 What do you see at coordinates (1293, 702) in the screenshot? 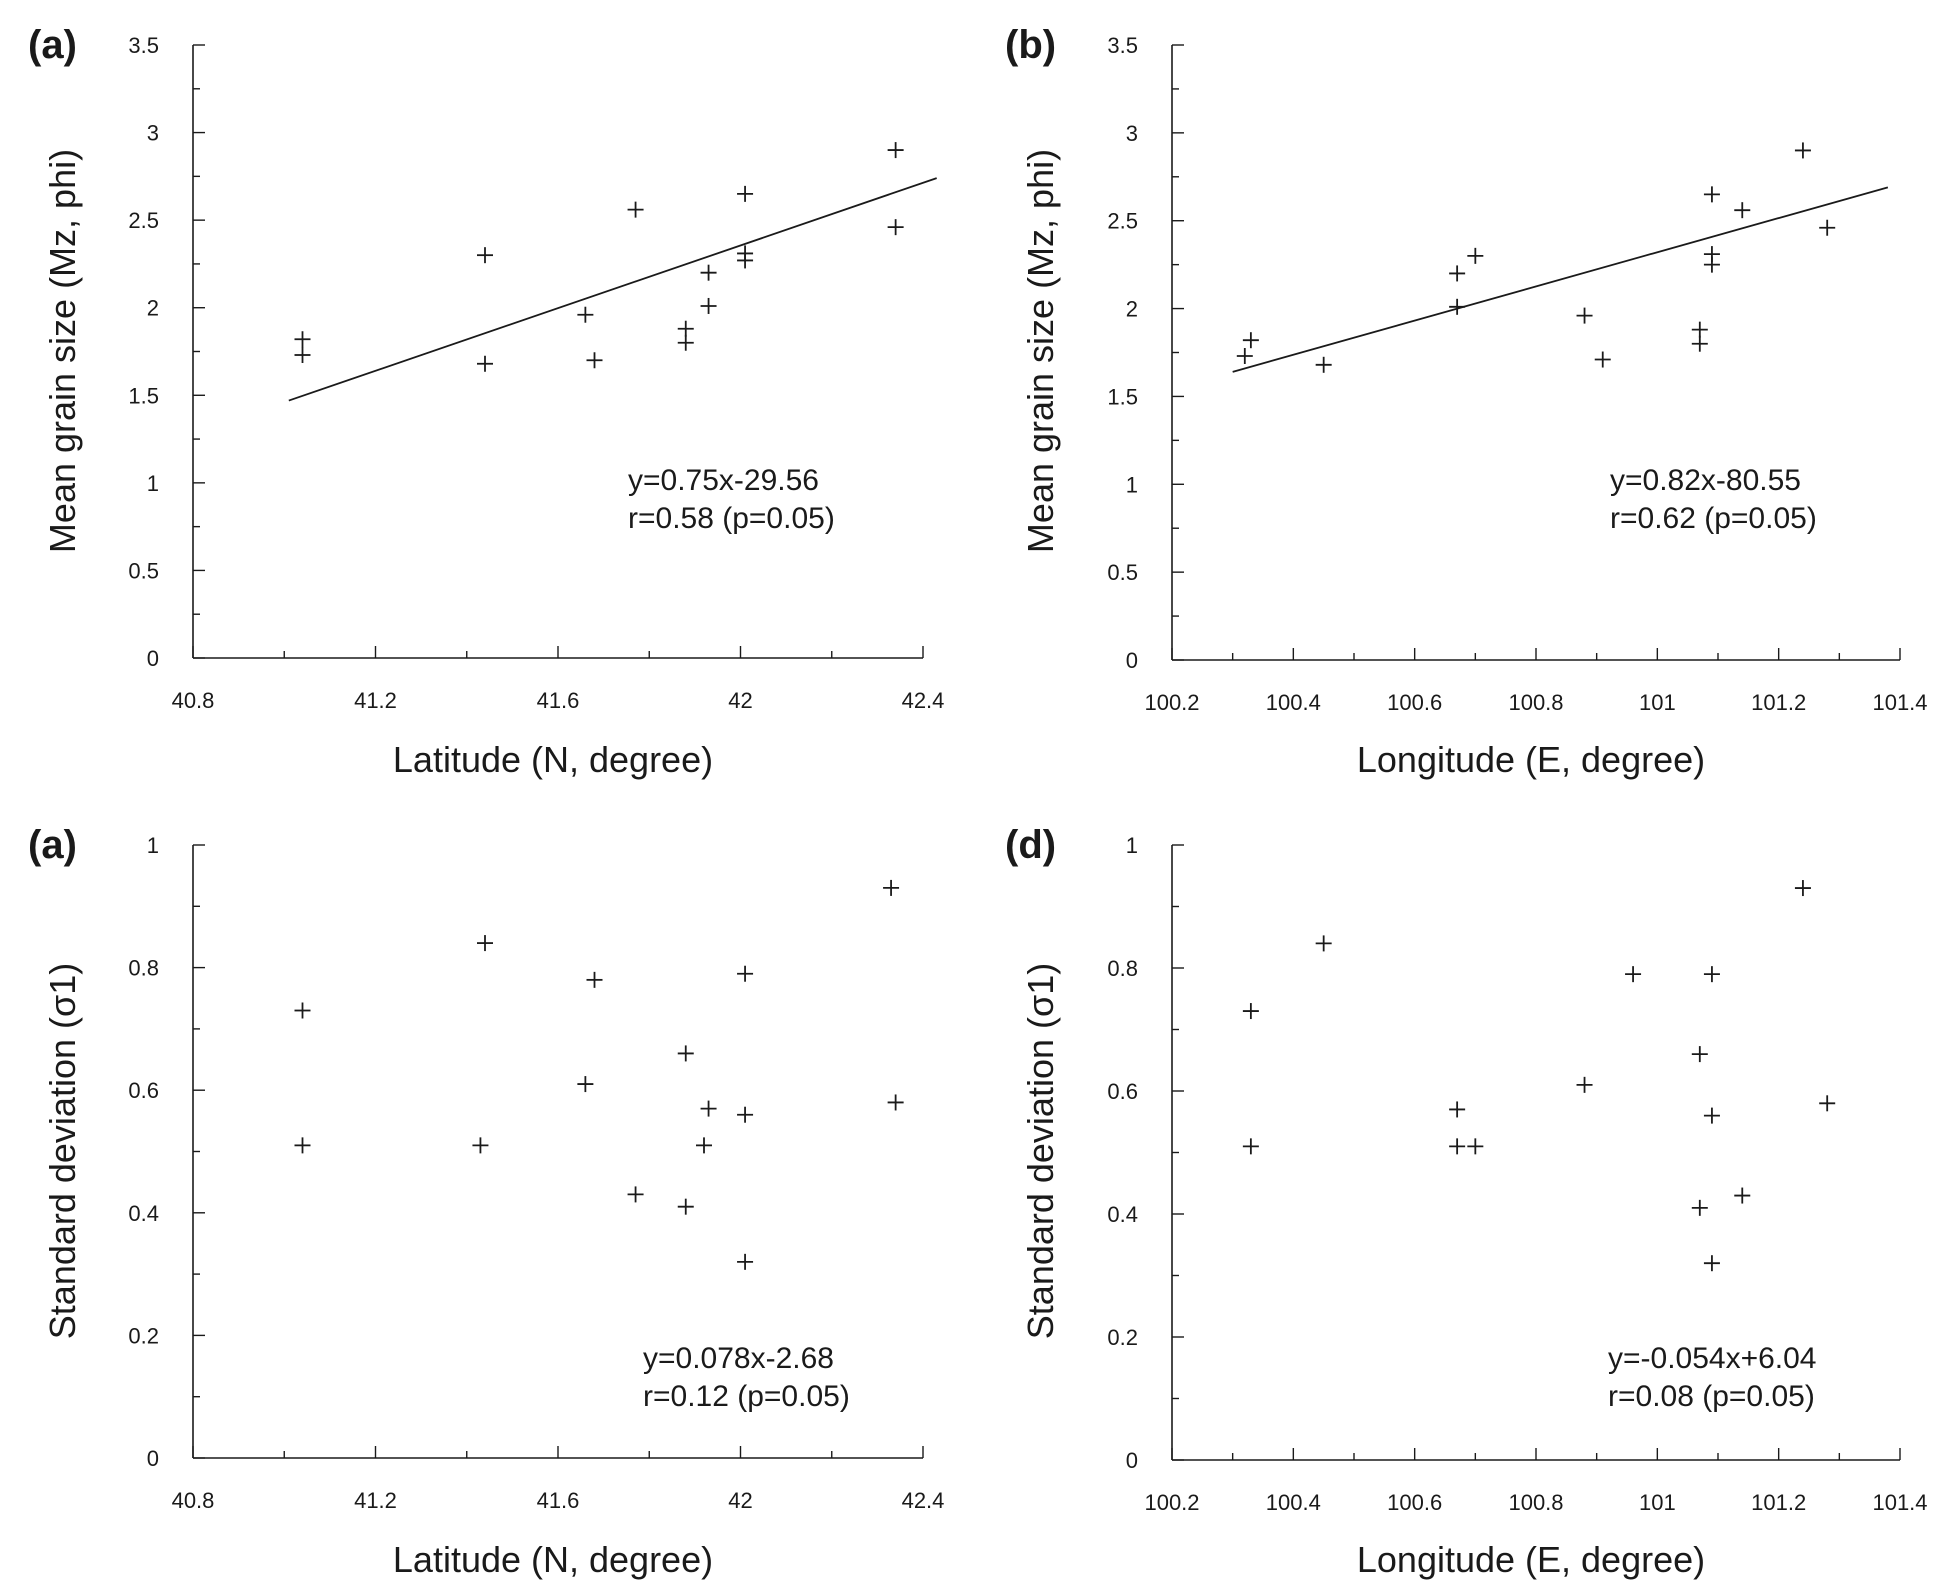
I see `x-tick-label: 100.4` at bounding box center [1293, 702].